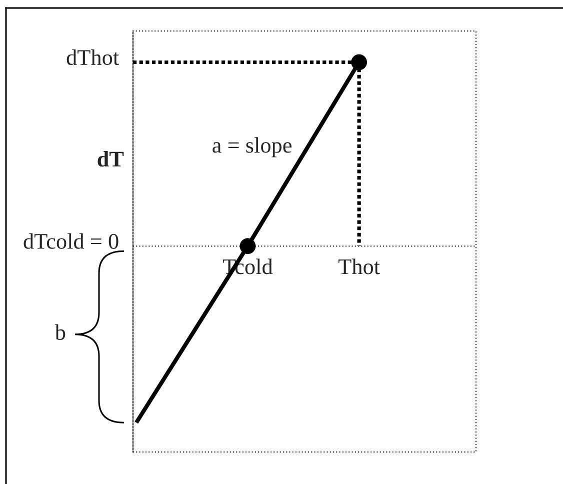 This screenshot has height=484, width=563. What do you see at coordinates (111, 159) in the screenshot?
I see `y-axis-title: dT` at bounding box center [111, 159].